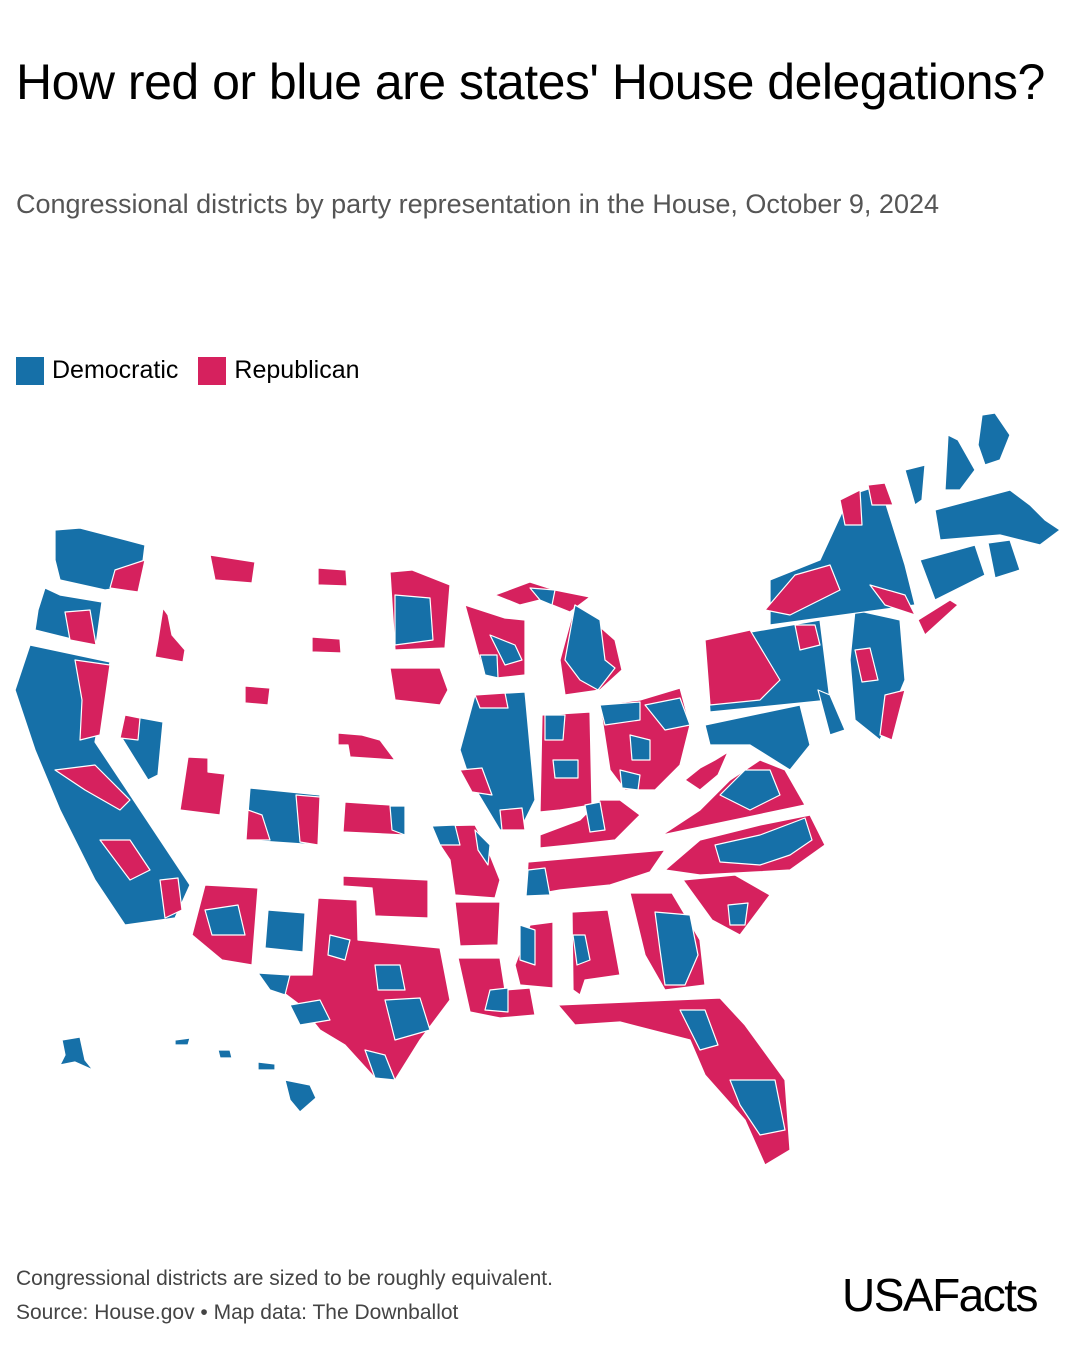  Describe the element at coordinates (285, 931) in the screenshot. I see `state-nm` at that location.